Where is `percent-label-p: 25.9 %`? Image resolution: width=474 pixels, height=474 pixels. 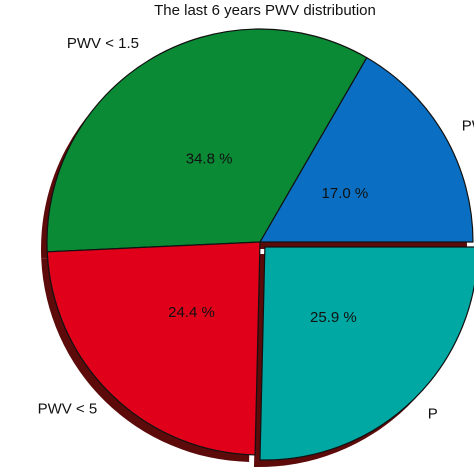 percent-label-p: 25.9 % is located at coordinates (333, 317).